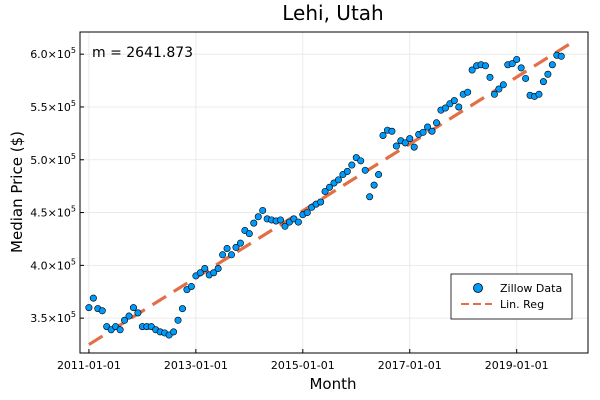 This screenshot has height=400, width=600. I want to click on legend-label-linreg: Lin. Reg, so click(522, 304).